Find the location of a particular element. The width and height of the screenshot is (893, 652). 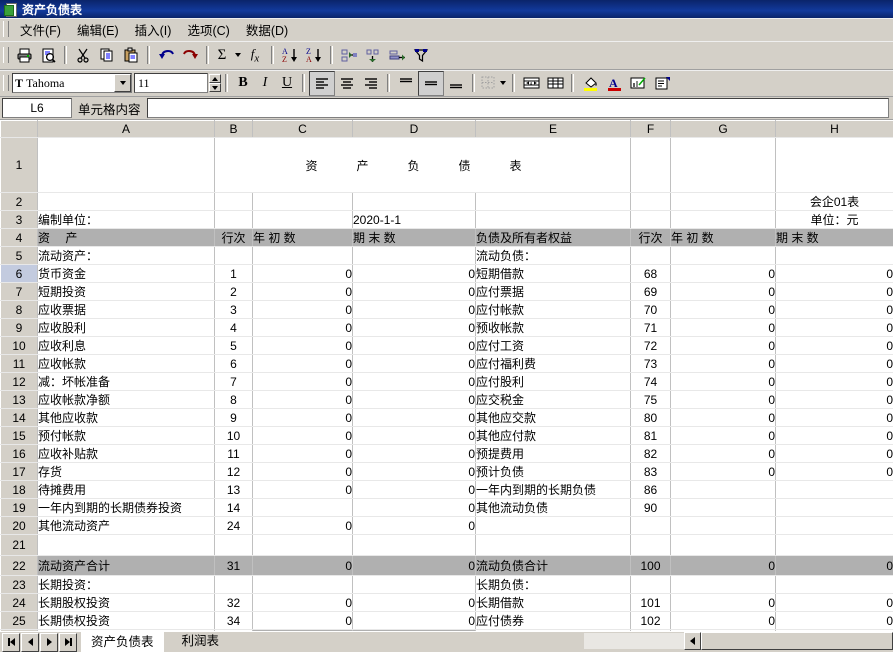

cell-report-title: 资 产 负 债 表 is located at coordinates (422, 165).